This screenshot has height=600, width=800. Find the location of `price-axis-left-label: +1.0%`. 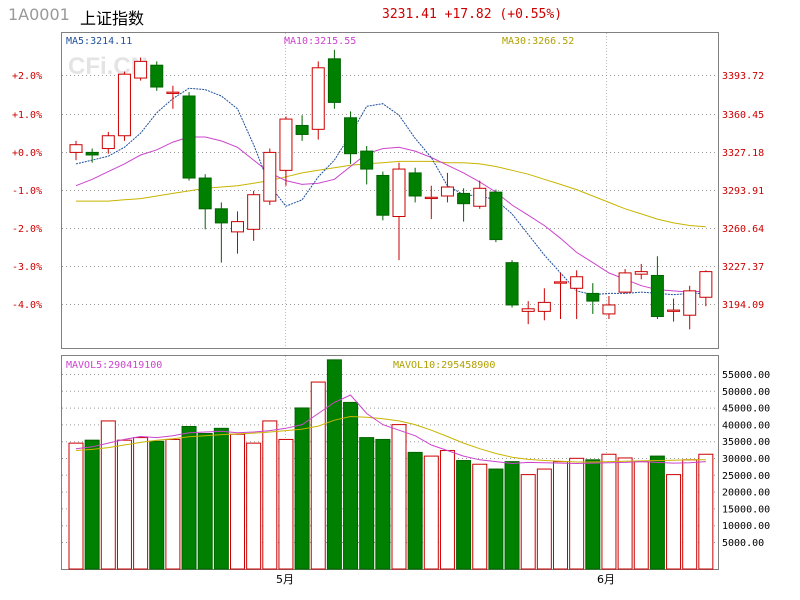

price-axis-left-label: +1.0% is located at coordinates (27, 115).